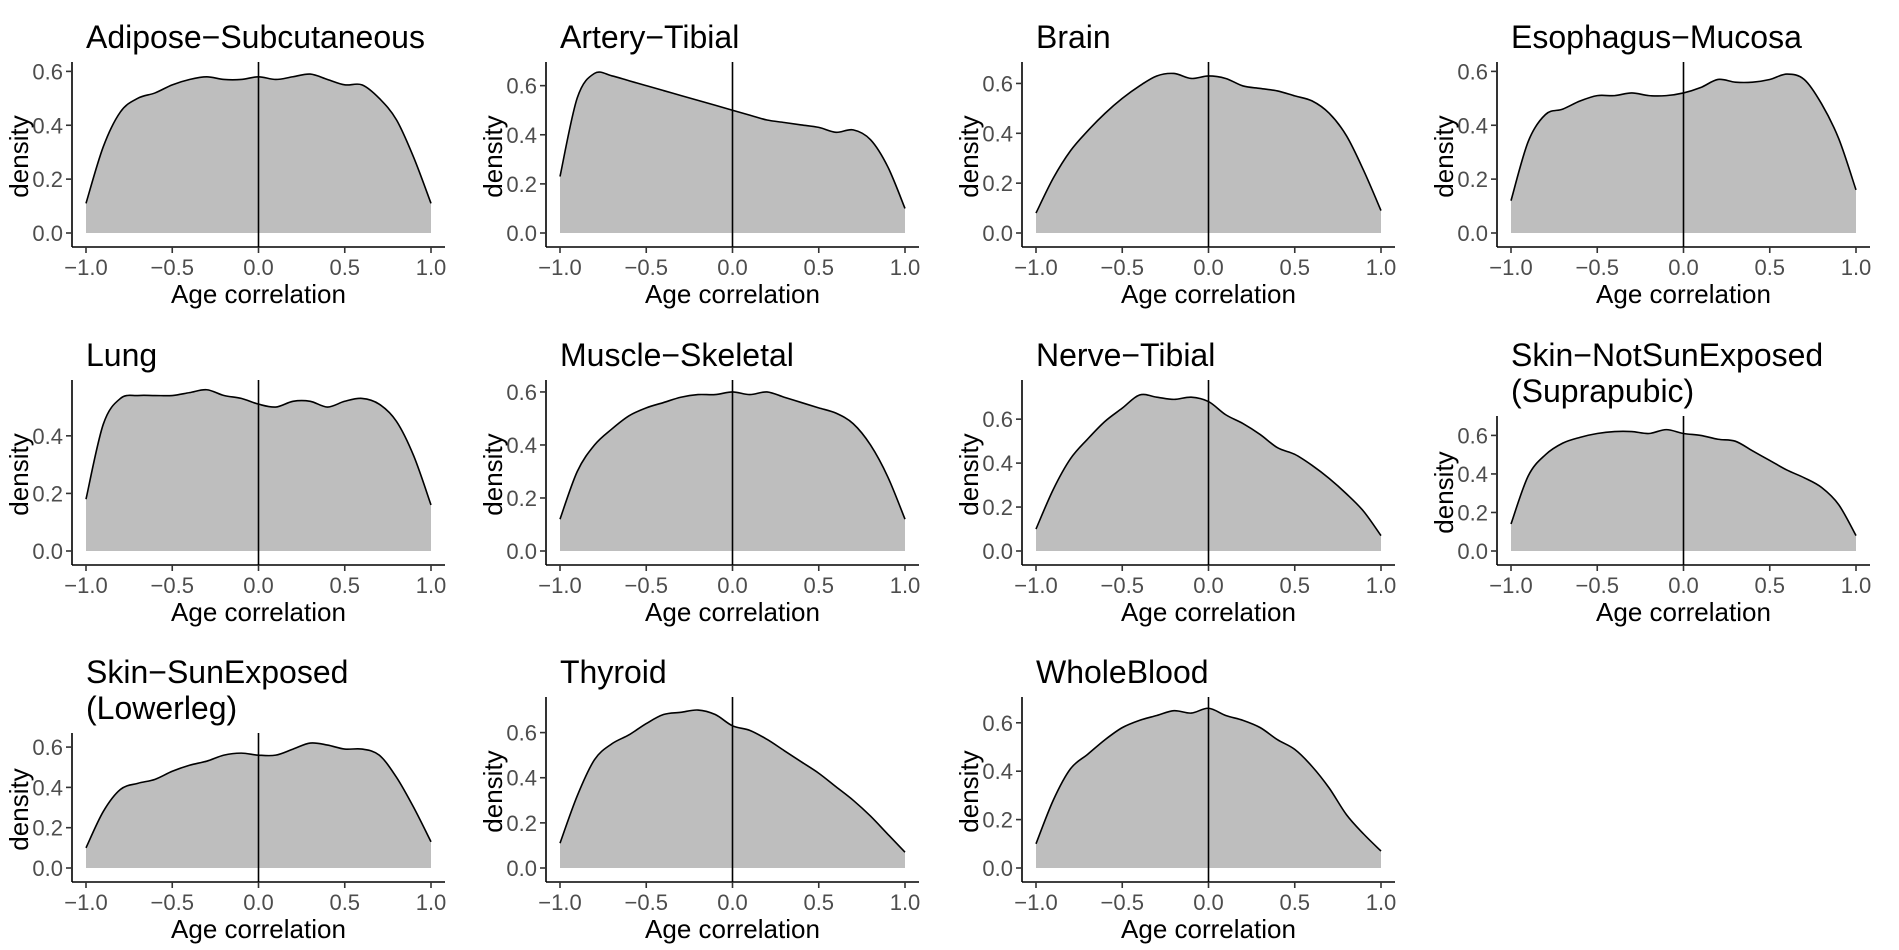  Describe the element at coordinates (1602, 391) in the screenshot. I see `panel-title: (Suprapubic)` at that location.